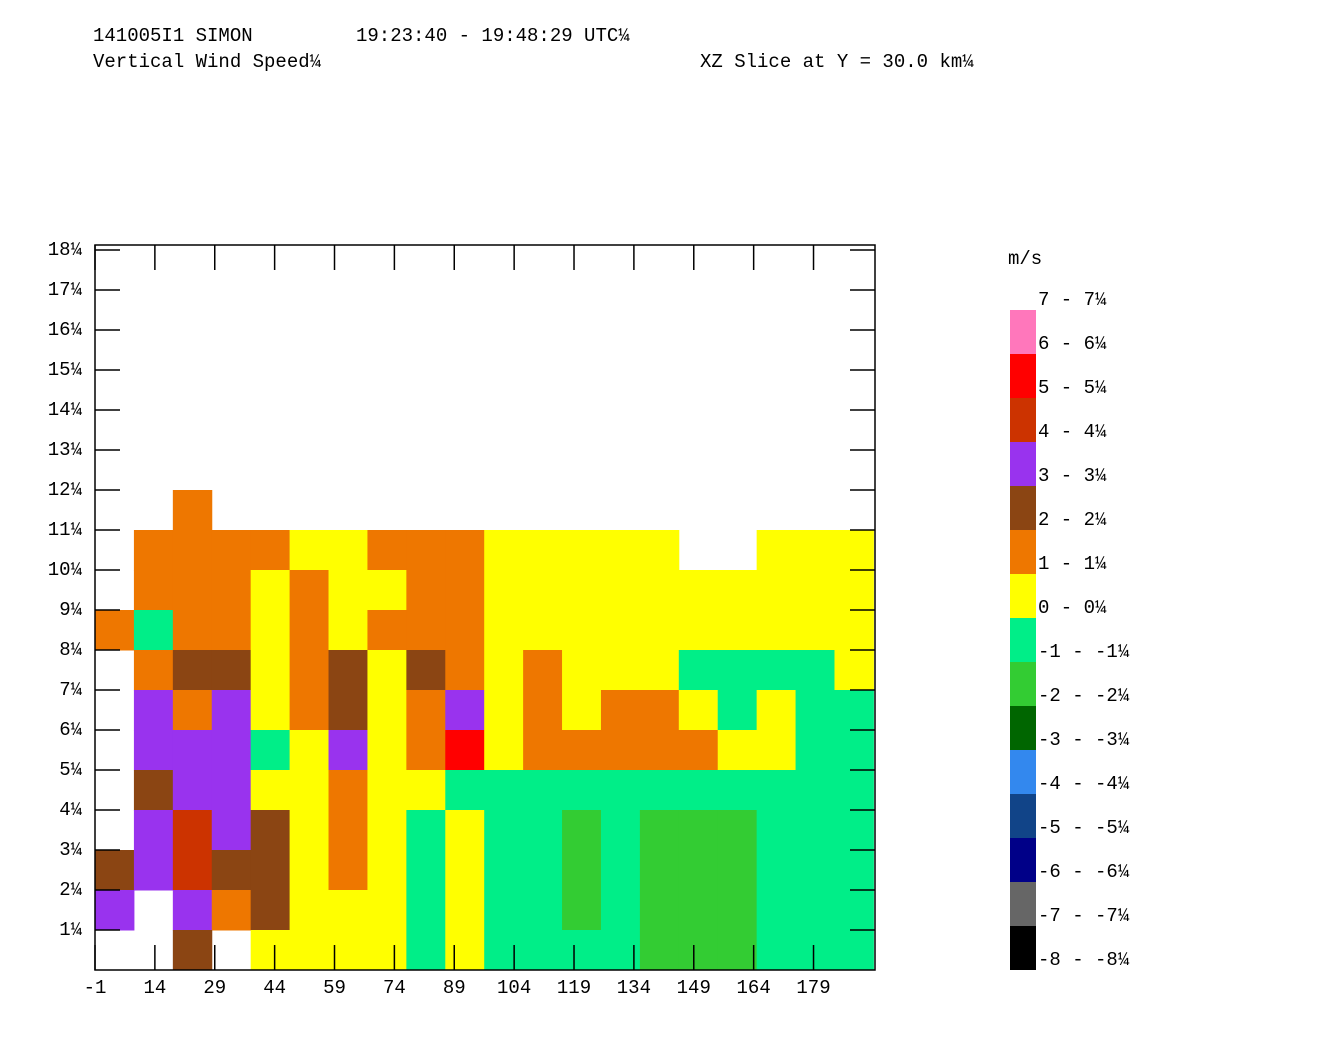  I want to click on x-tick-label: -1, so click(95, 988).